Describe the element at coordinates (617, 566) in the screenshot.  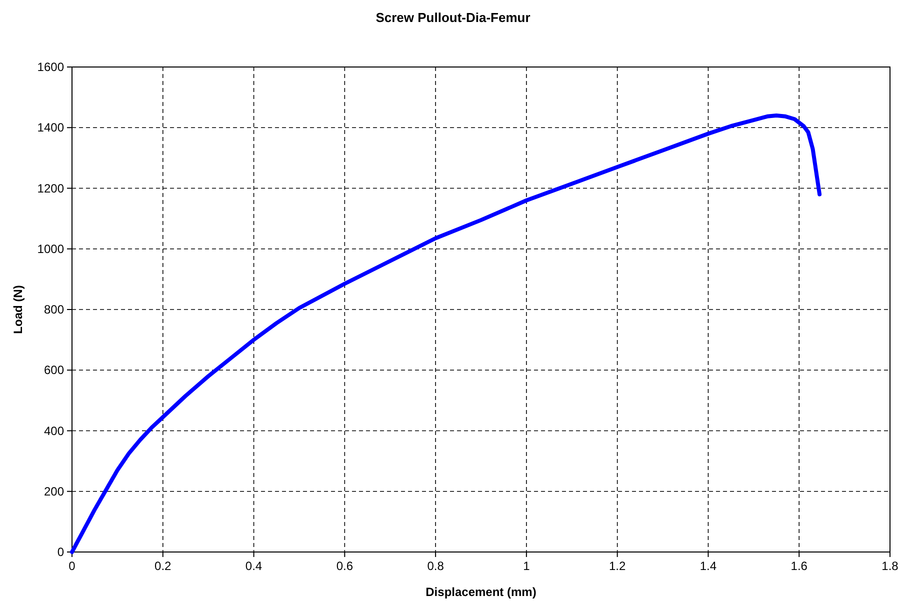
I see `x-tick-label: 1.2` at that location.